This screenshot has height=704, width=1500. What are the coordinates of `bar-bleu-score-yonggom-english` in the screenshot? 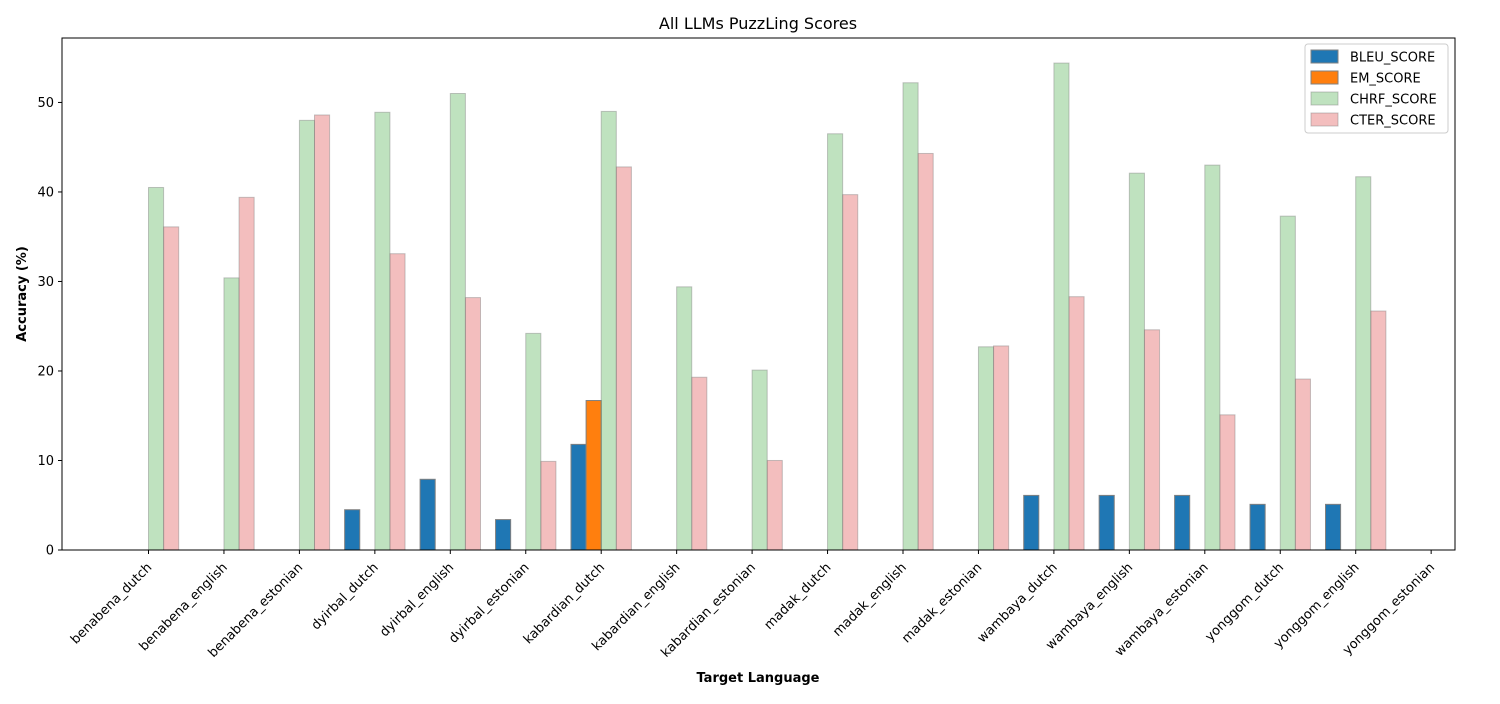 It's located at (1333, 527).